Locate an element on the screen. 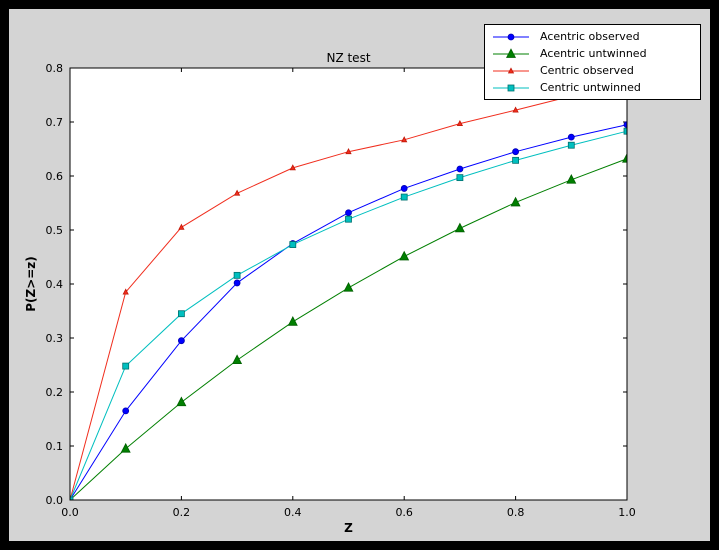  y-tick-label: 0.6 is located at coordinates (55, 176).